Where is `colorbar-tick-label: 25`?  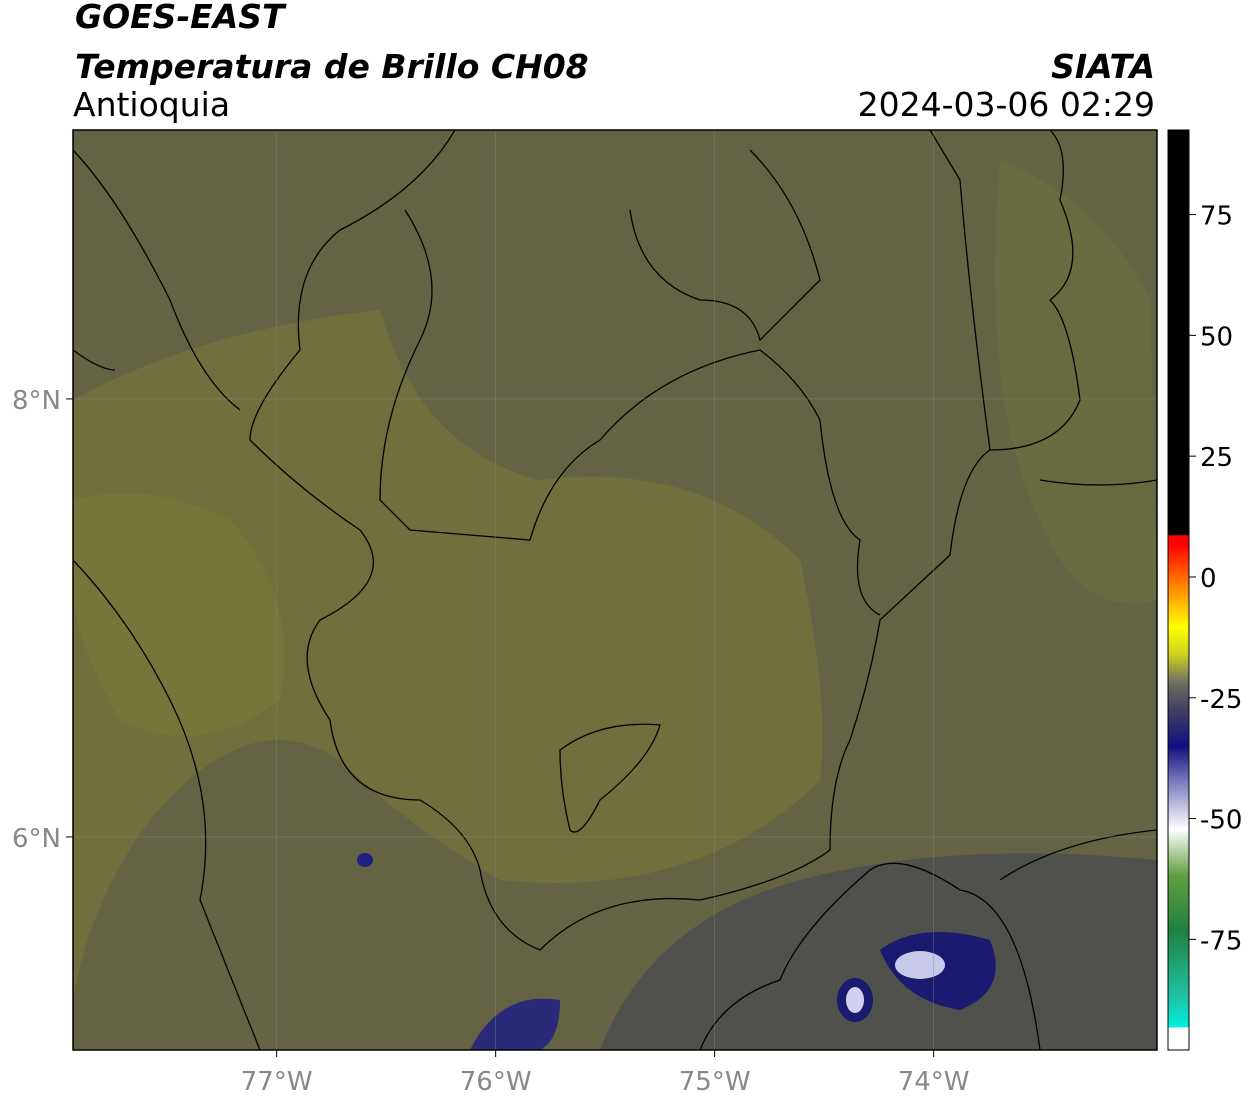
colorbar-tick-label: 25 is located at coordinates (1216, 458).